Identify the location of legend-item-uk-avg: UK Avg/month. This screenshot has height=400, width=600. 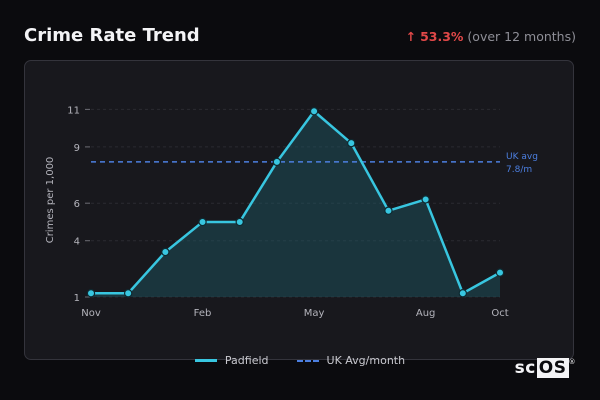
(351, 360).